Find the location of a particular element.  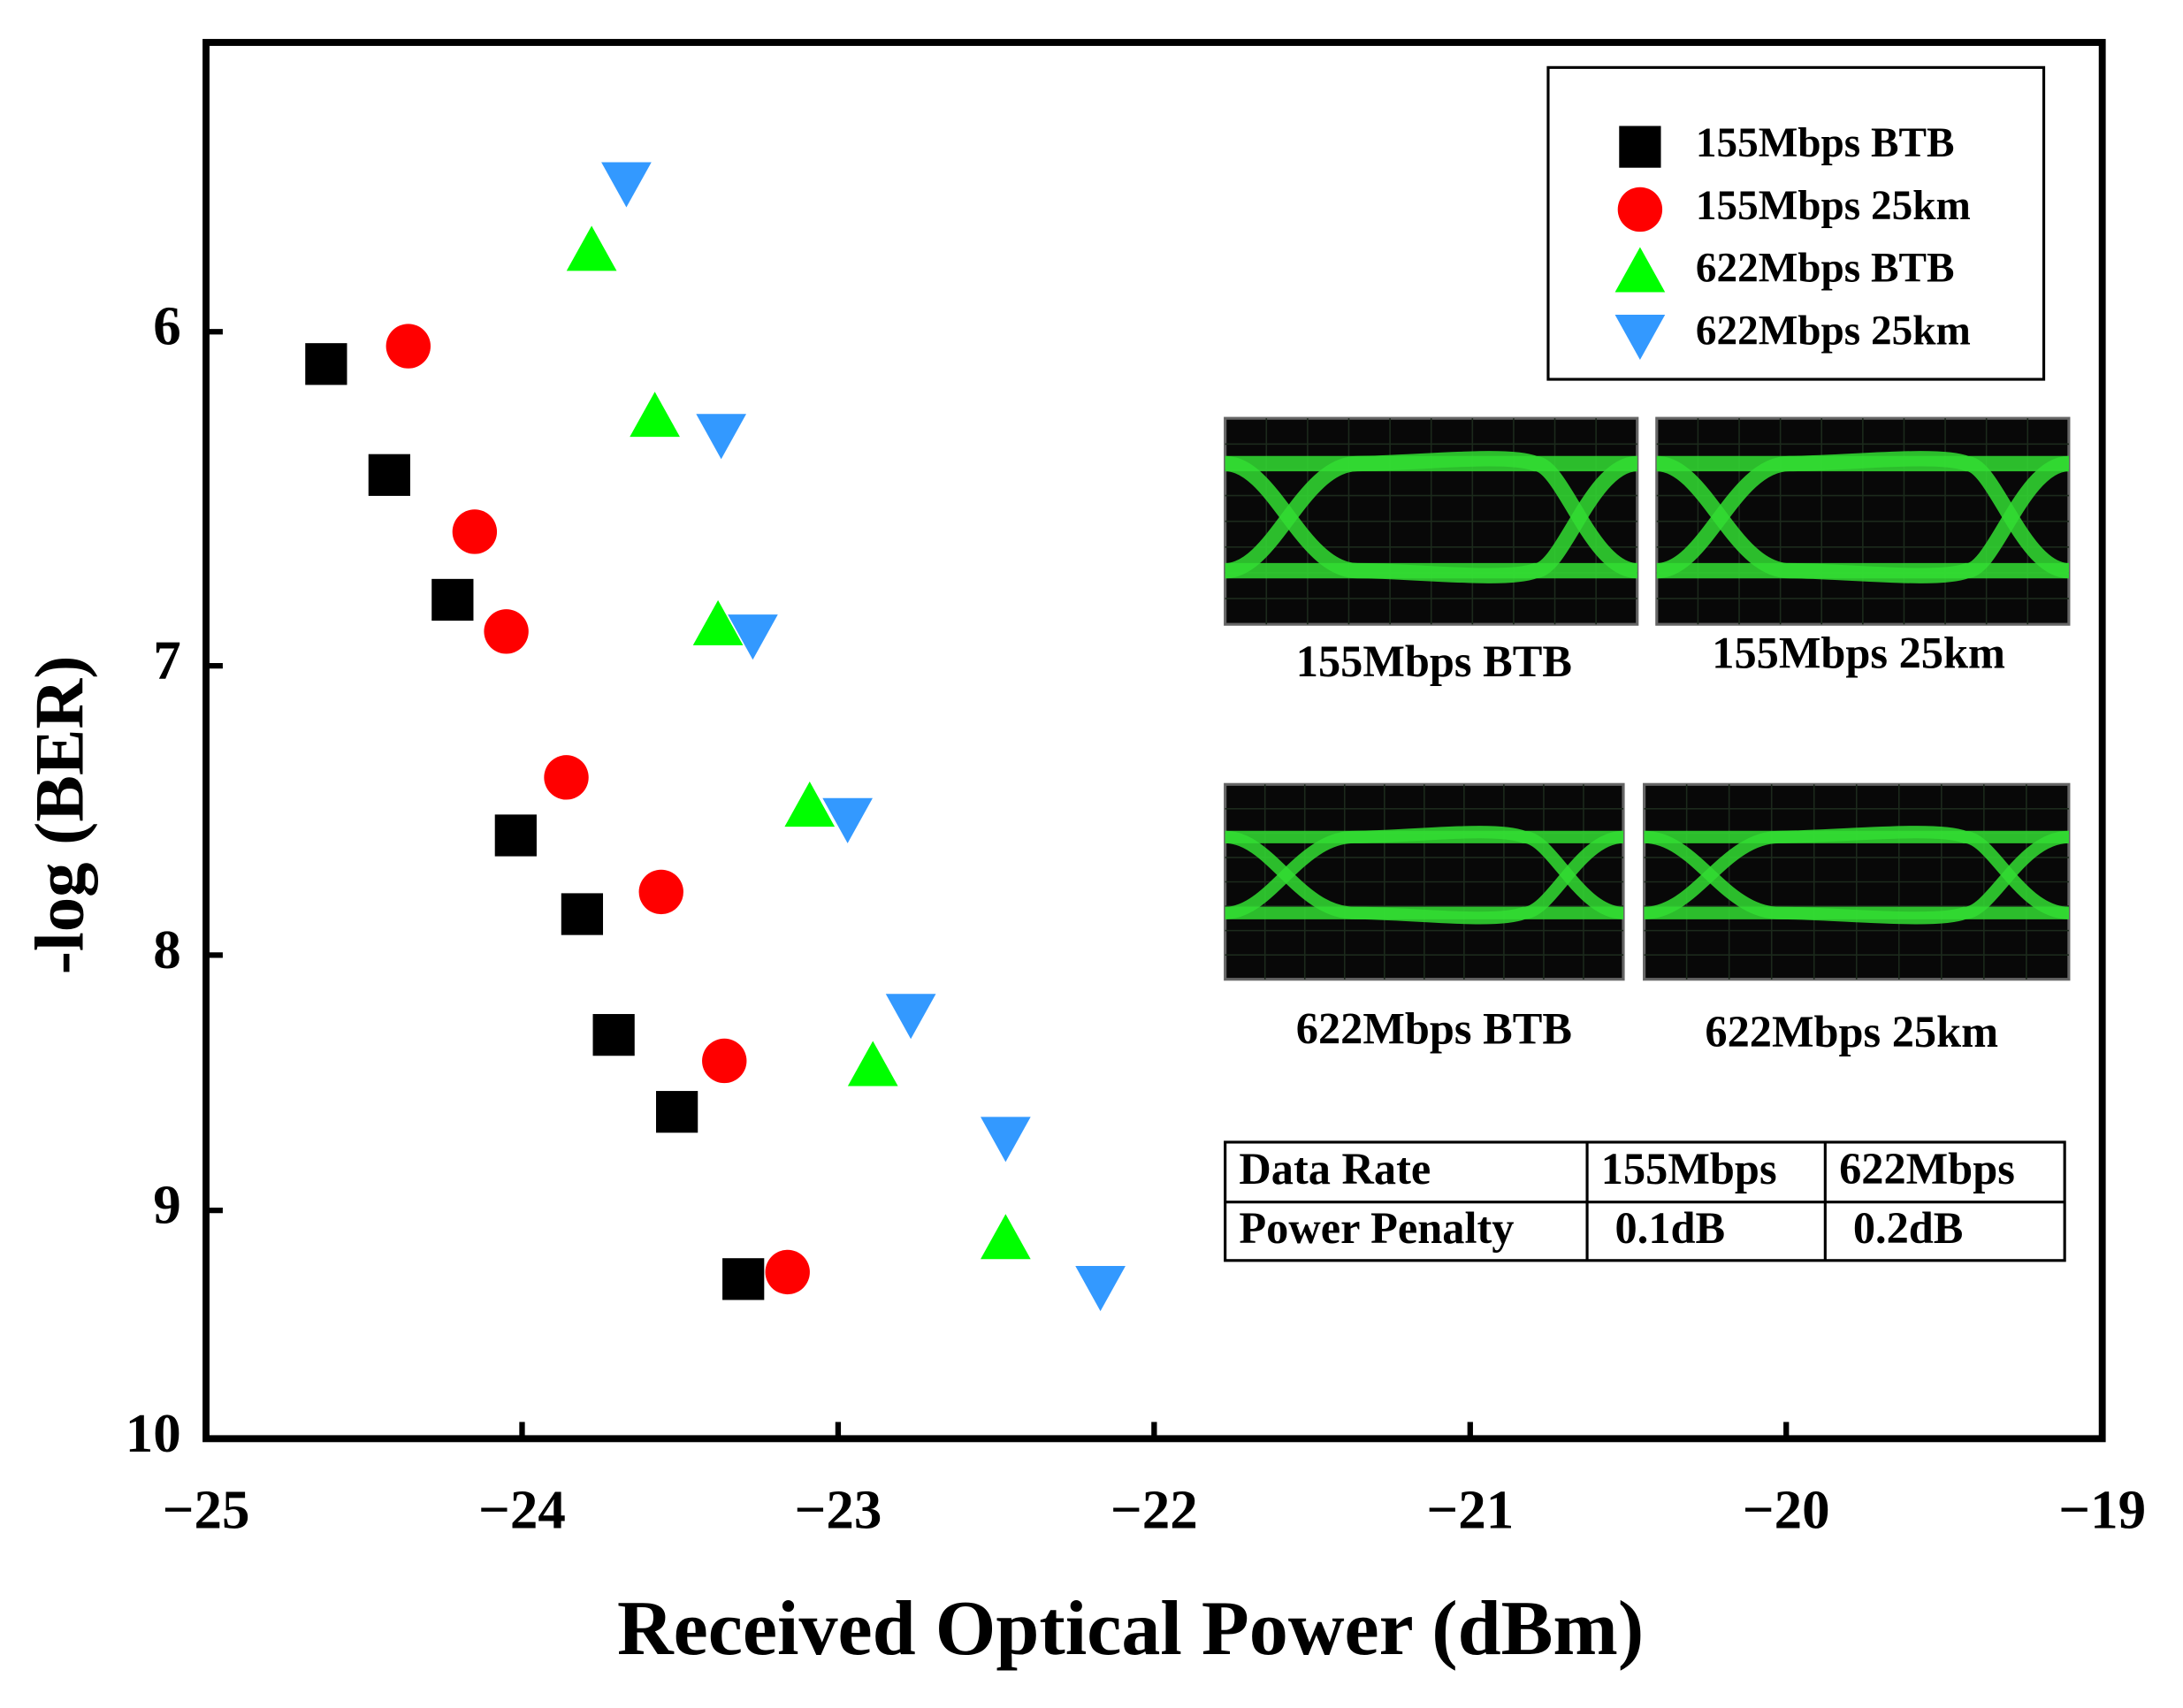

x-tick-label: −21 is located at coordinates (1470, 1509).